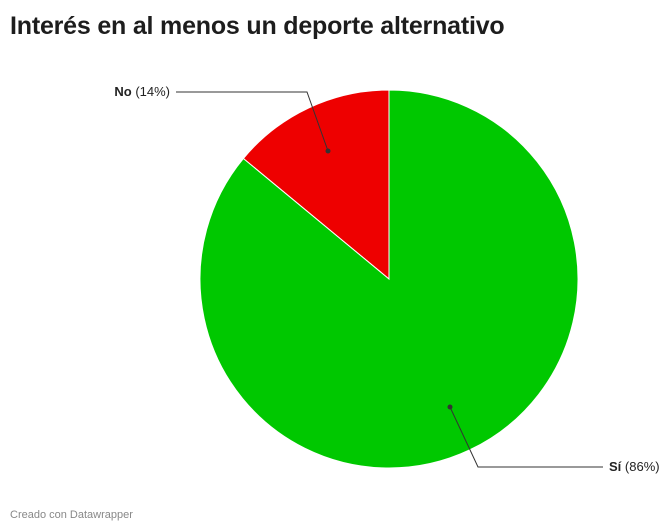  Describe the element at coordinates (316, 185) in the screenshot. I see `pie-slice-no` at that location.